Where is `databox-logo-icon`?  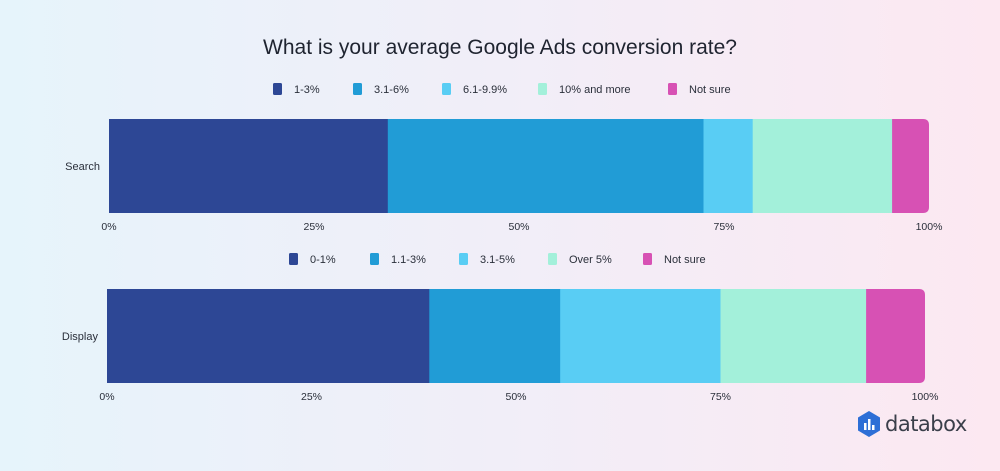 databox-logo-icon is located at coordinates (869, 424).